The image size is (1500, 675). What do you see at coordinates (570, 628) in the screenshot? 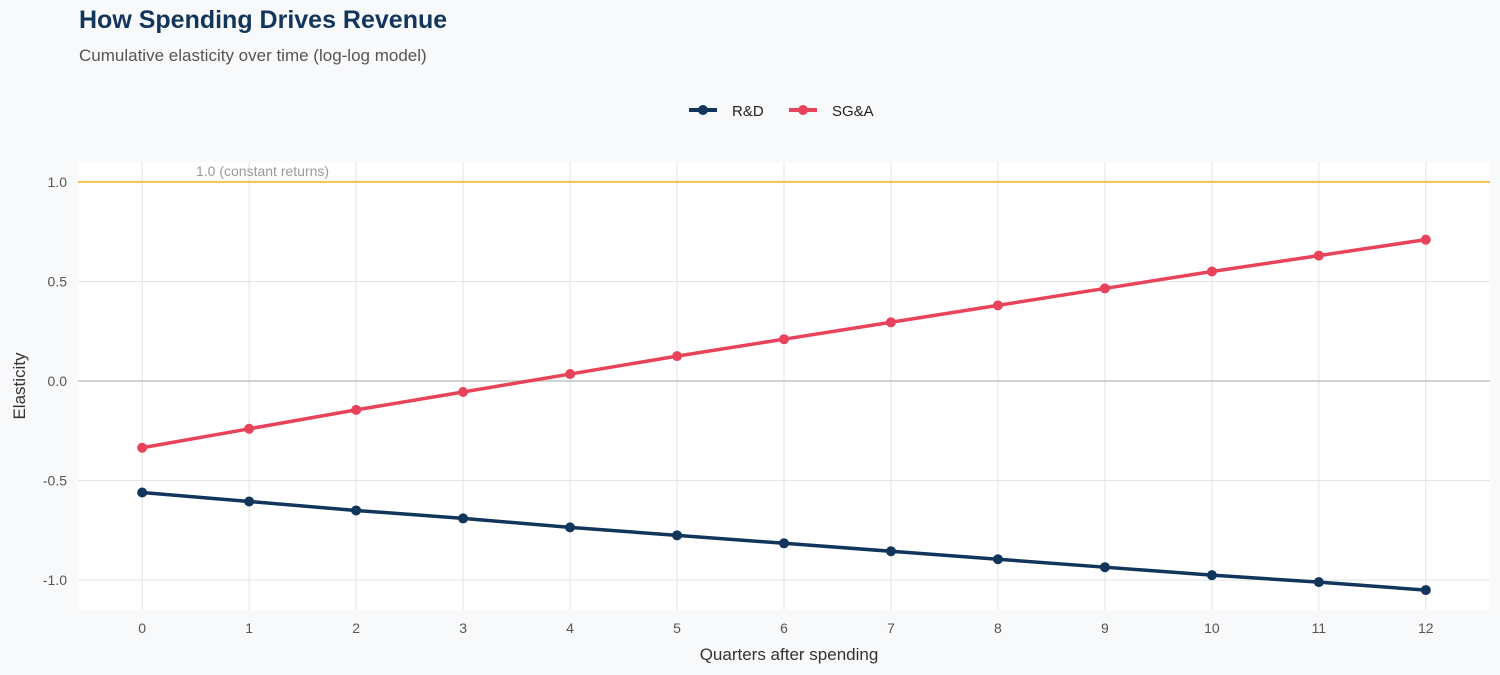
I see `x-tick-label: 4` at bounding box center [570, 628].